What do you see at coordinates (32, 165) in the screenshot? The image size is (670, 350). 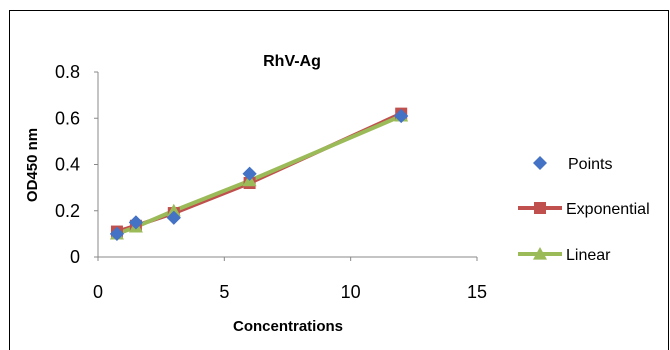 I see `y-axis-label: OD450 nm` at bounding box center [32, 165].